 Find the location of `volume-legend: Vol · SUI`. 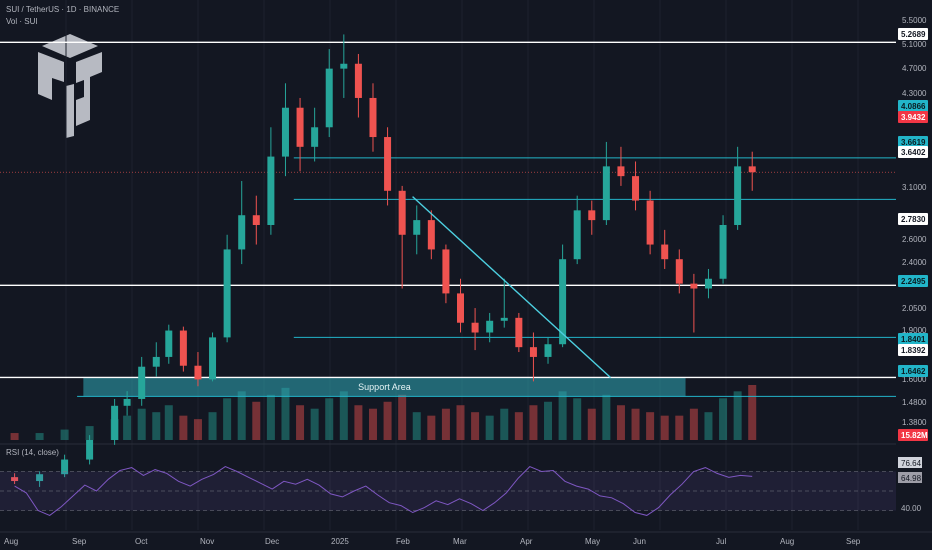

volume-legend: Vol · SUI is located at coordinates (22, 21).